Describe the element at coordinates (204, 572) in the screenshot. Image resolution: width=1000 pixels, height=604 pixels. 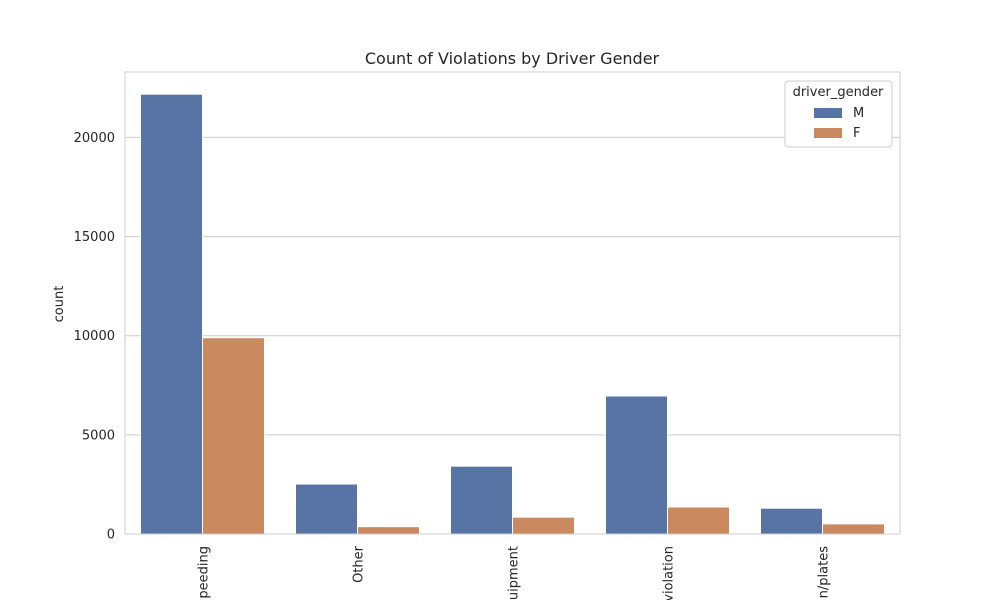
I see `x-tick-label: peeding` at that location.